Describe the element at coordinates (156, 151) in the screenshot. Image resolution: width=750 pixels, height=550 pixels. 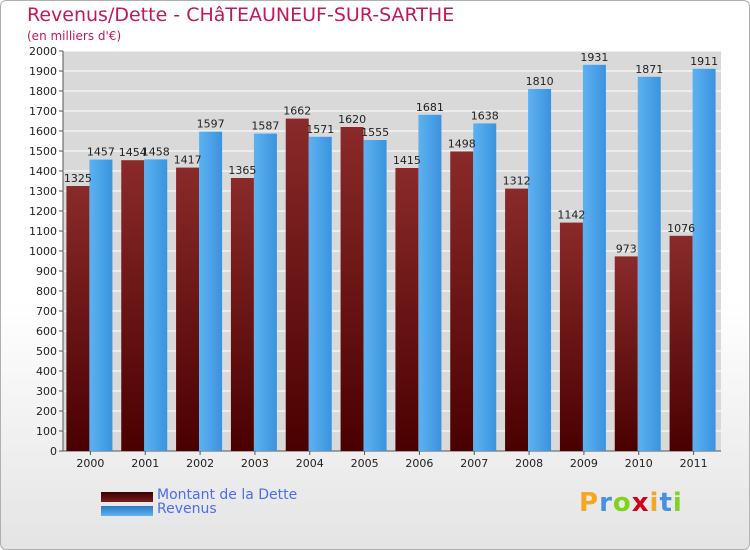
I see `data-label-revenus: 1458` at that location.